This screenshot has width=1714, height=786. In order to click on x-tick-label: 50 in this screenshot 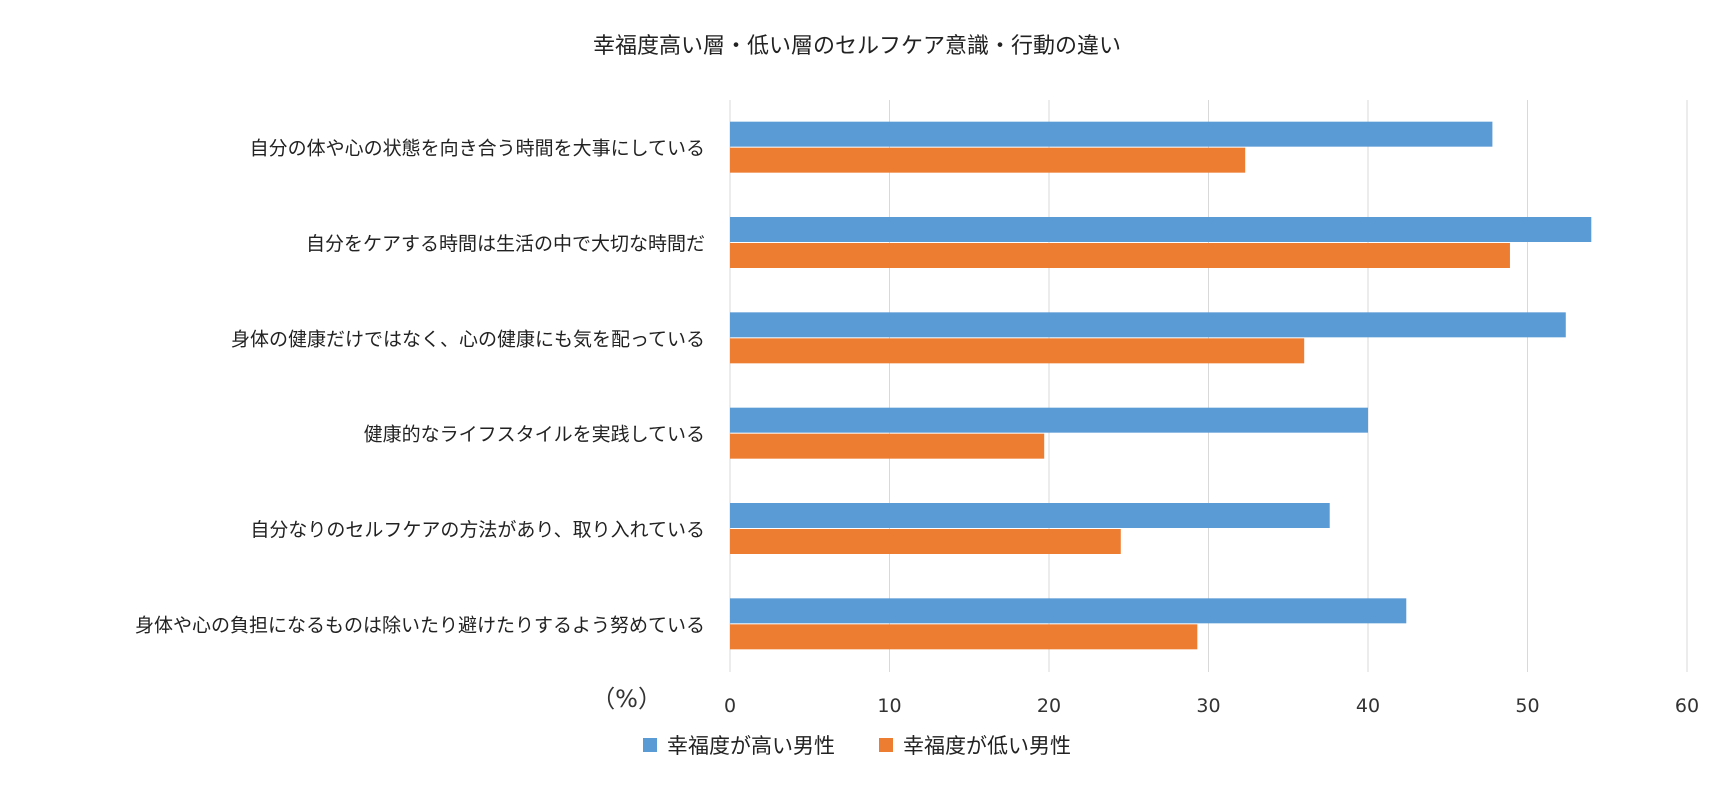, I will do `click(1527, 706)`.